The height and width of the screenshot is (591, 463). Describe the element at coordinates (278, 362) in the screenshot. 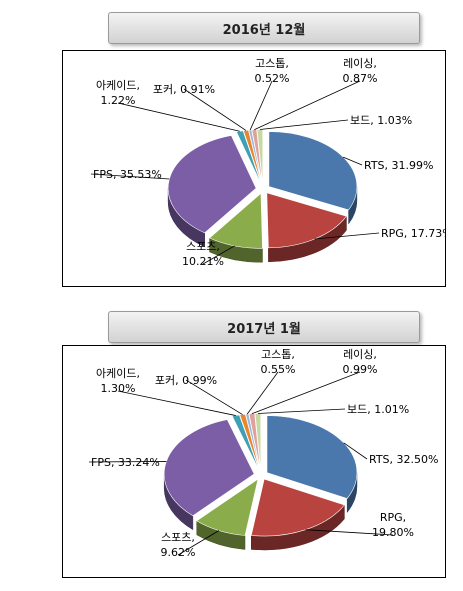

I see `data-label-고스톱: 고스톱, 0.55%` at that location.